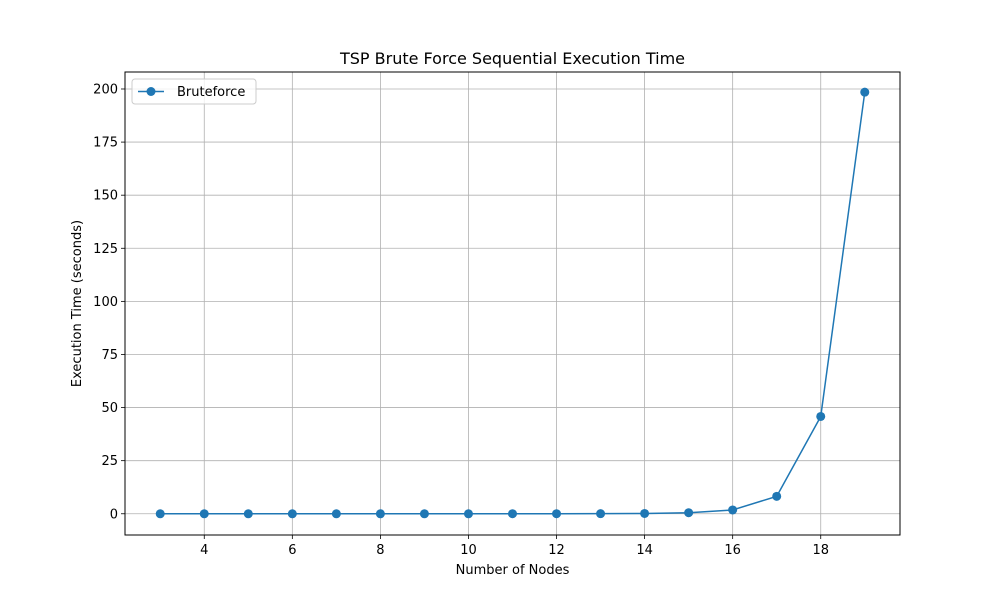  Describe the element at coordinates (109, 355) in the screenshot. I see `y-tick-label: 75` at that location.